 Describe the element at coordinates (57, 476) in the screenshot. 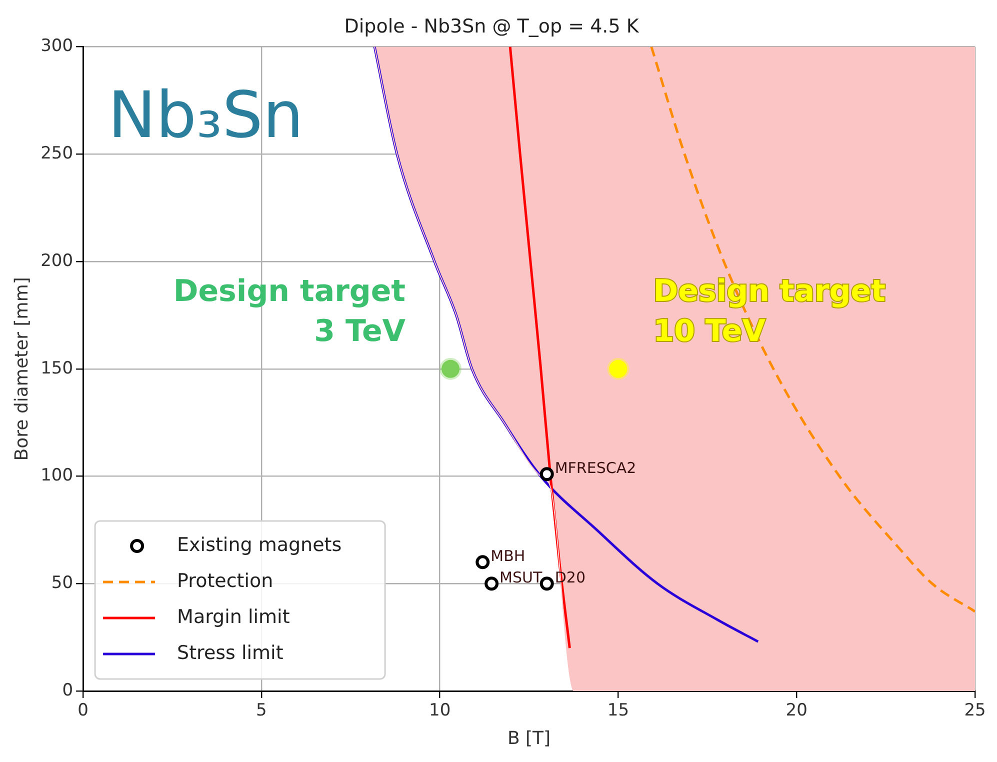

I see `y-tick-label: 100` at that location.